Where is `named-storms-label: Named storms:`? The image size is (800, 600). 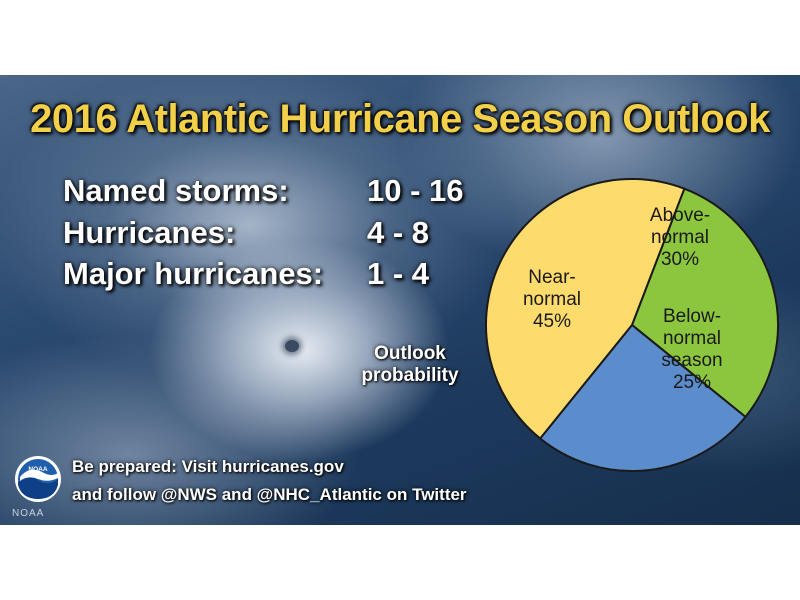
named-storms-label: Named storms: is located at coordinates (176, 190).